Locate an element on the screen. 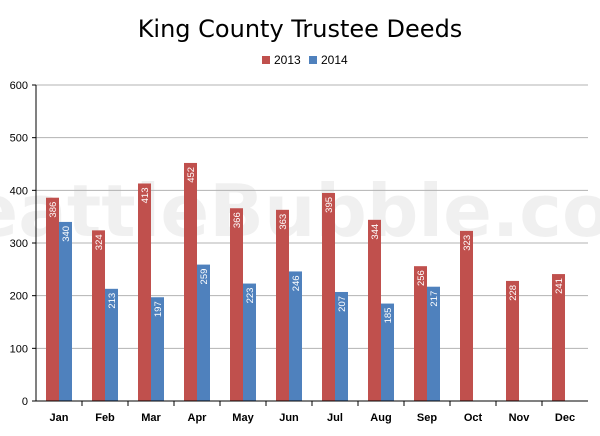 The height and width of the screenshot is (436, 600). data-label: 256 is located at coordinates (421, 278).